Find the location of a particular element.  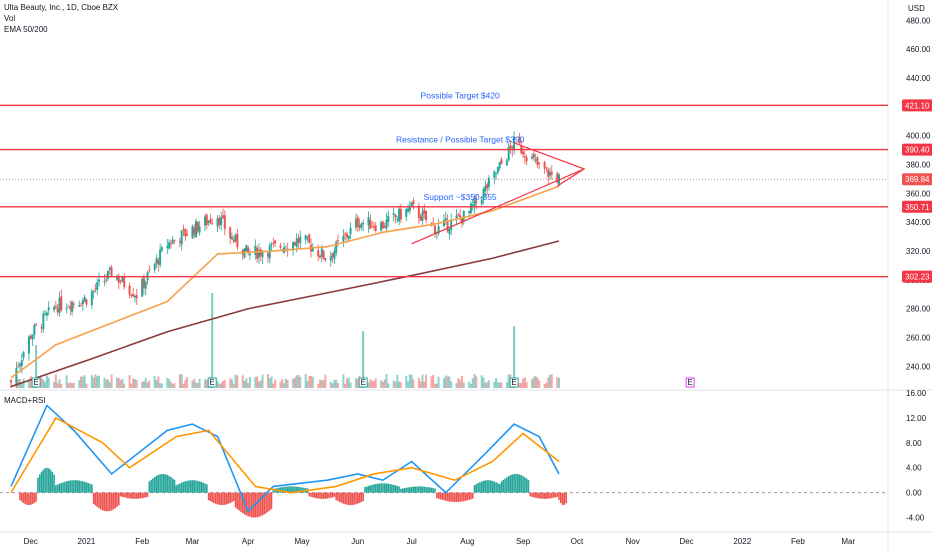

earnings-marker is located at coordinates (514, 382).